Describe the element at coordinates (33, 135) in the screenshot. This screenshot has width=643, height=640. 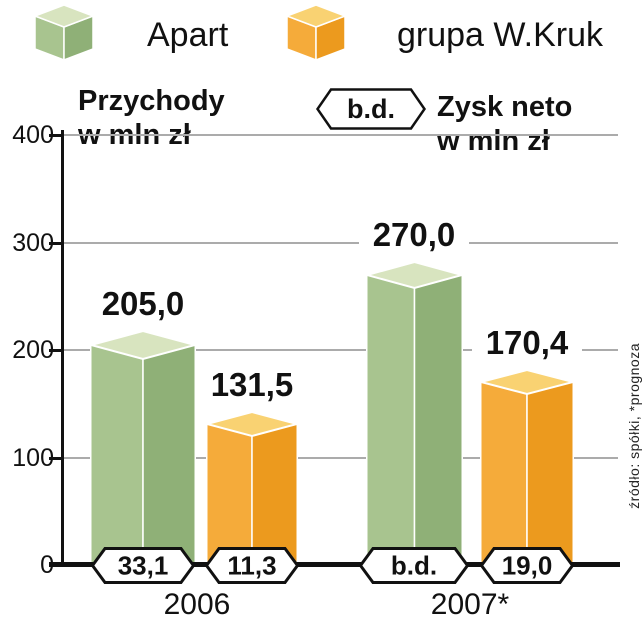
I see `y-label-400: 400` at that location.